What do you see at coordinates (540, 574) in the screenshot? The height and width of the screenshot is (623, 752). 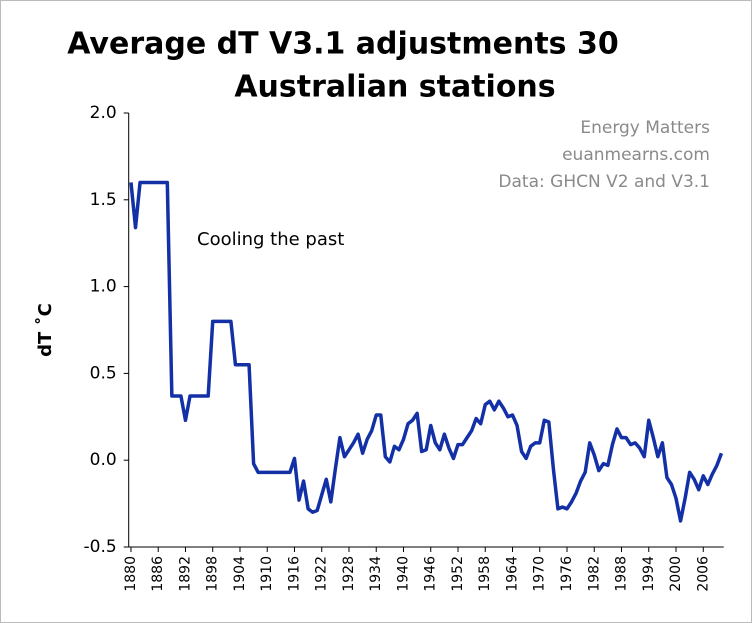 I see `x-tick-label: 1970` at bounding box center [540, 574].